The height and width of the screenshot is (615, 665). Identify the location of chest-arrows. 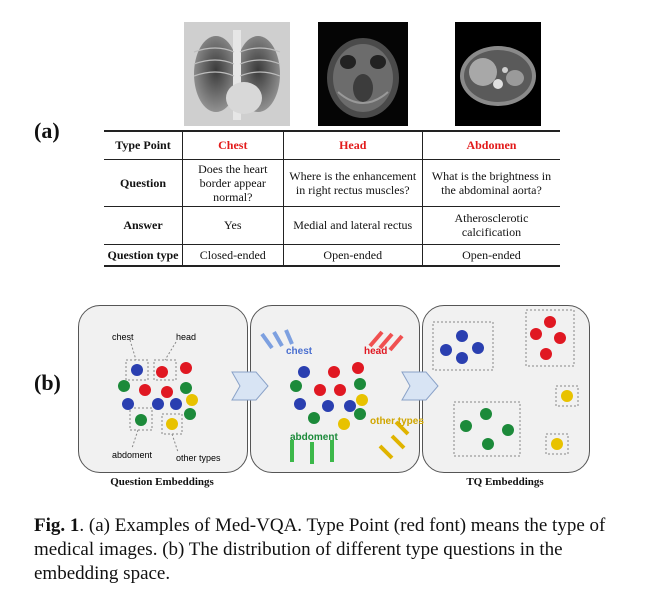
(277, 339).